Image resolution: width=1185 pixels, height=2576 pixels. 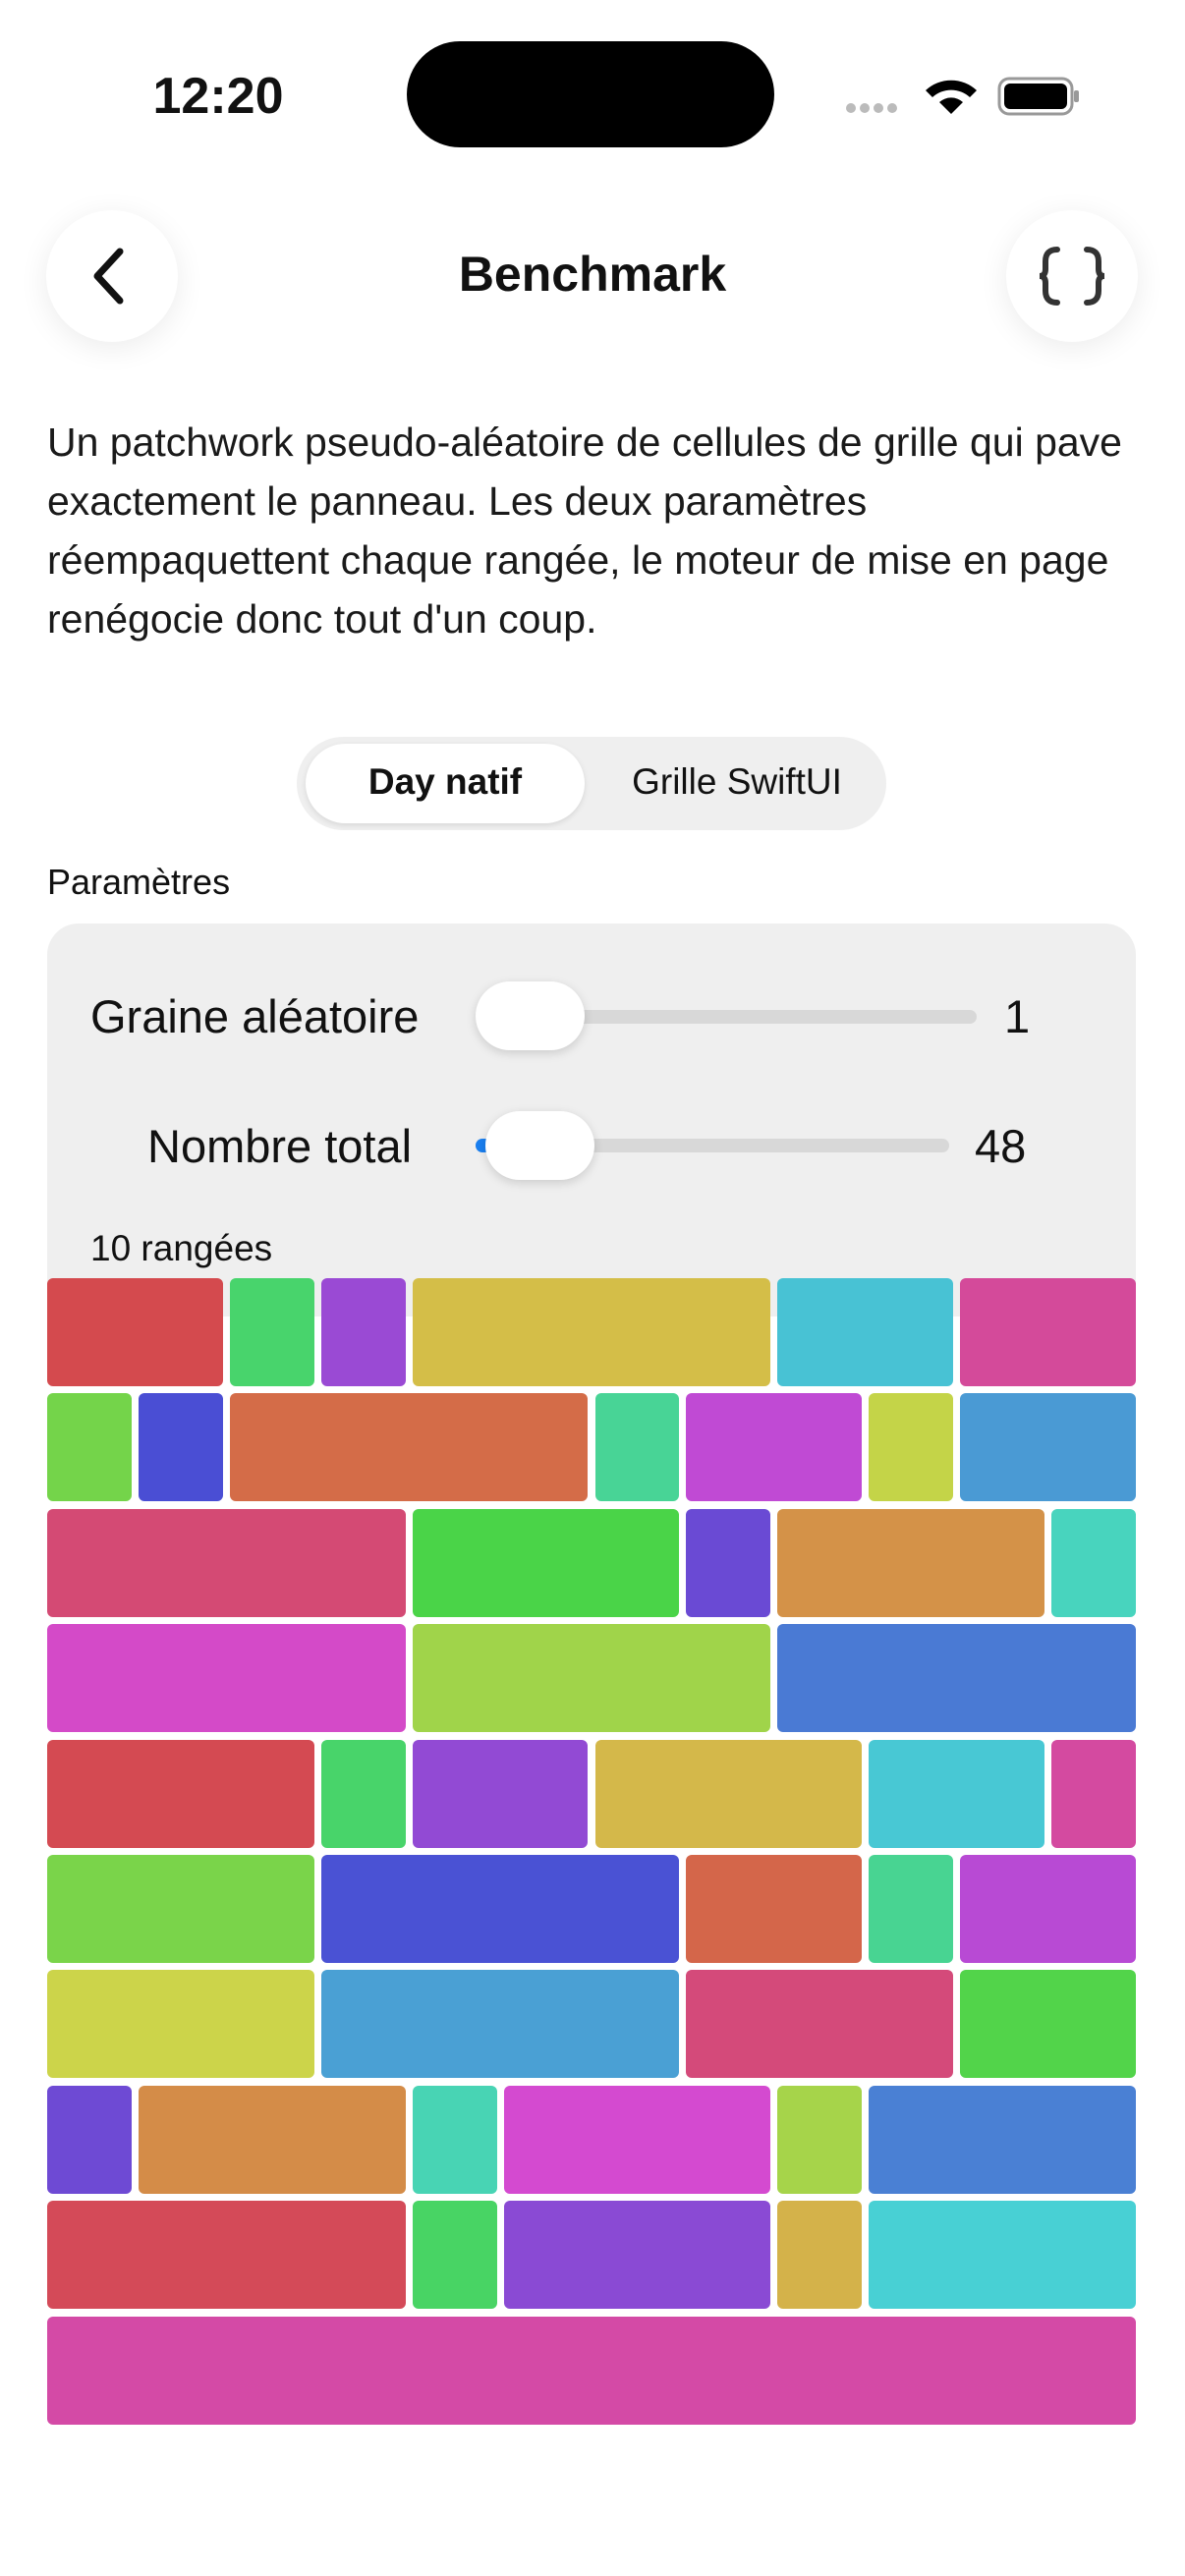 I want to click on segment-option: Day natif, so click(x=445, y=781).